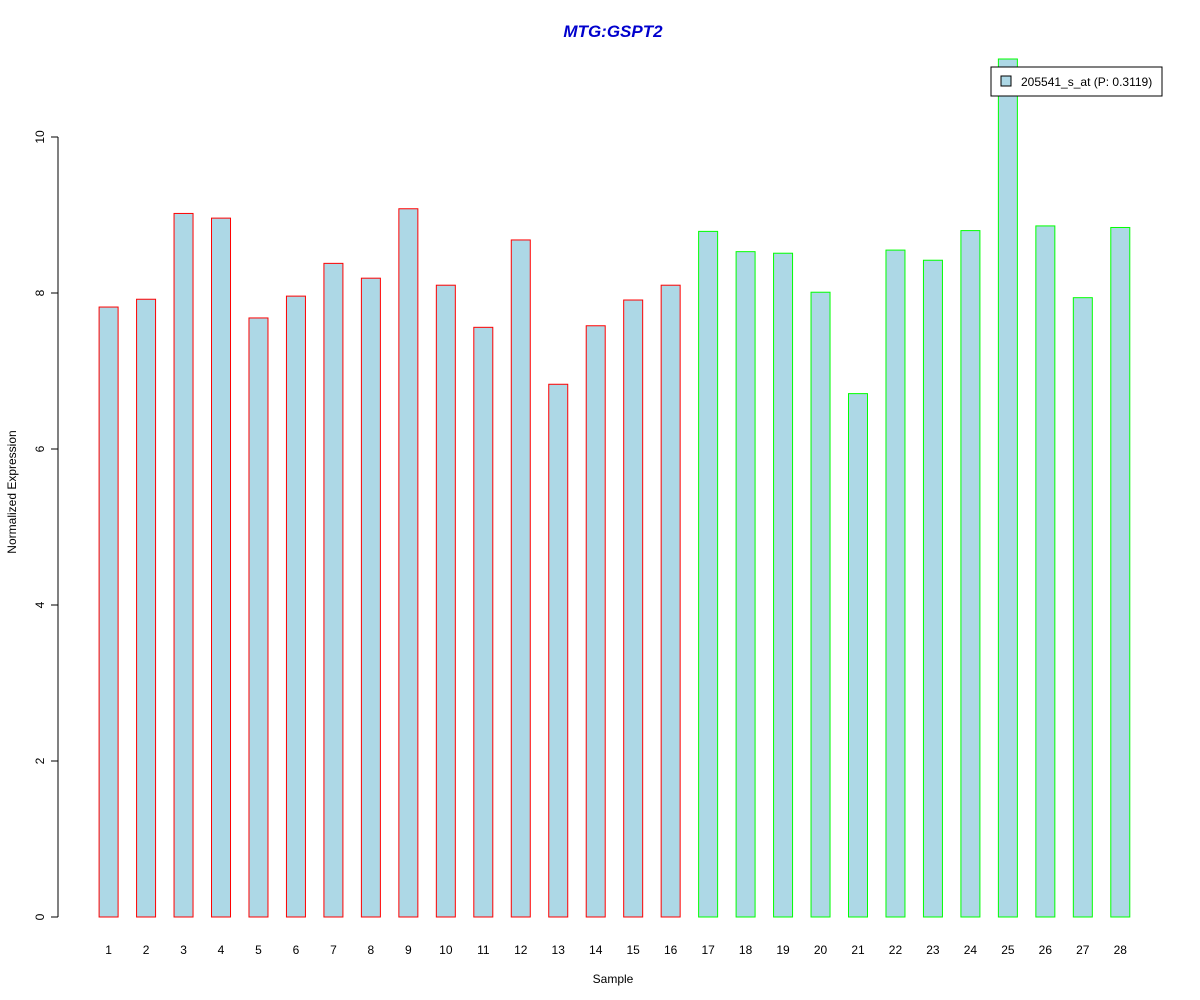 The width and height of the screenshot is (1200, 1000). Describe the element at coordinates (12, 491) in the screenshot. I see `y-axis-title: Normalized Expression` at that location.